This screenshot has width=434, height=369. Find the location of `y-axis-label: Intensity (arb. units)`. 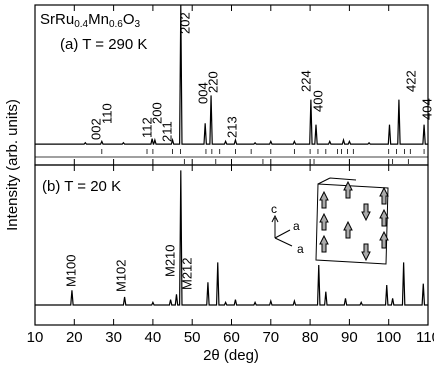

y-axis-label: Intensity (arb. units) is located at coordinates (12, 165).